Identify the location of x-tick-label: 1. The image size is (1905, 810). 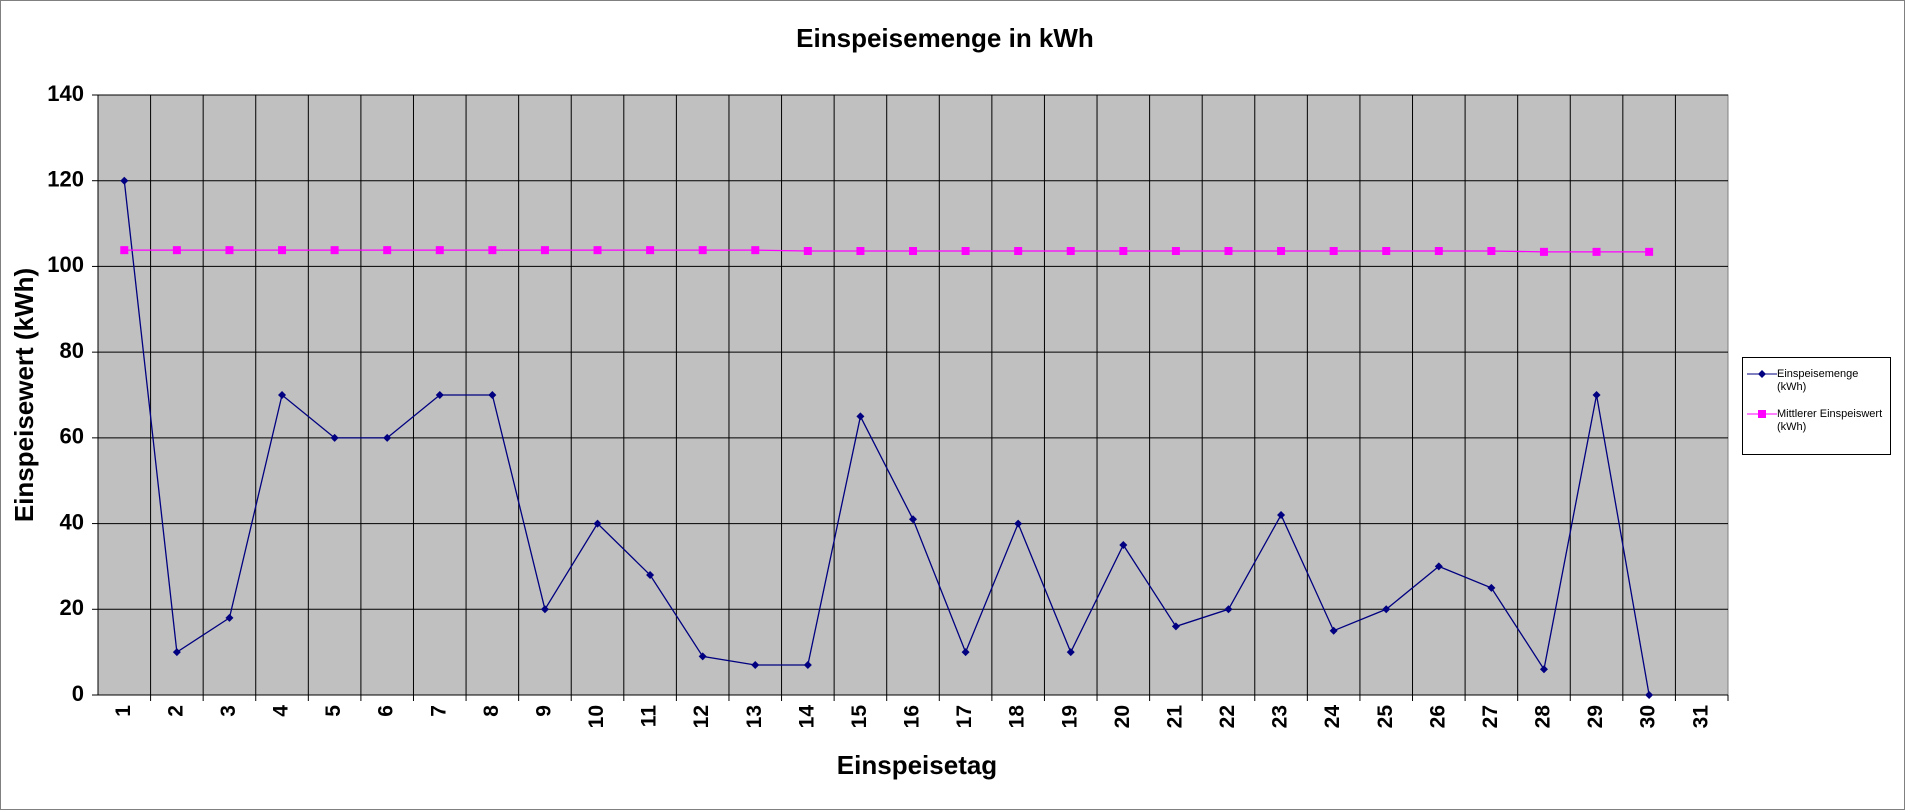
(123, 711).